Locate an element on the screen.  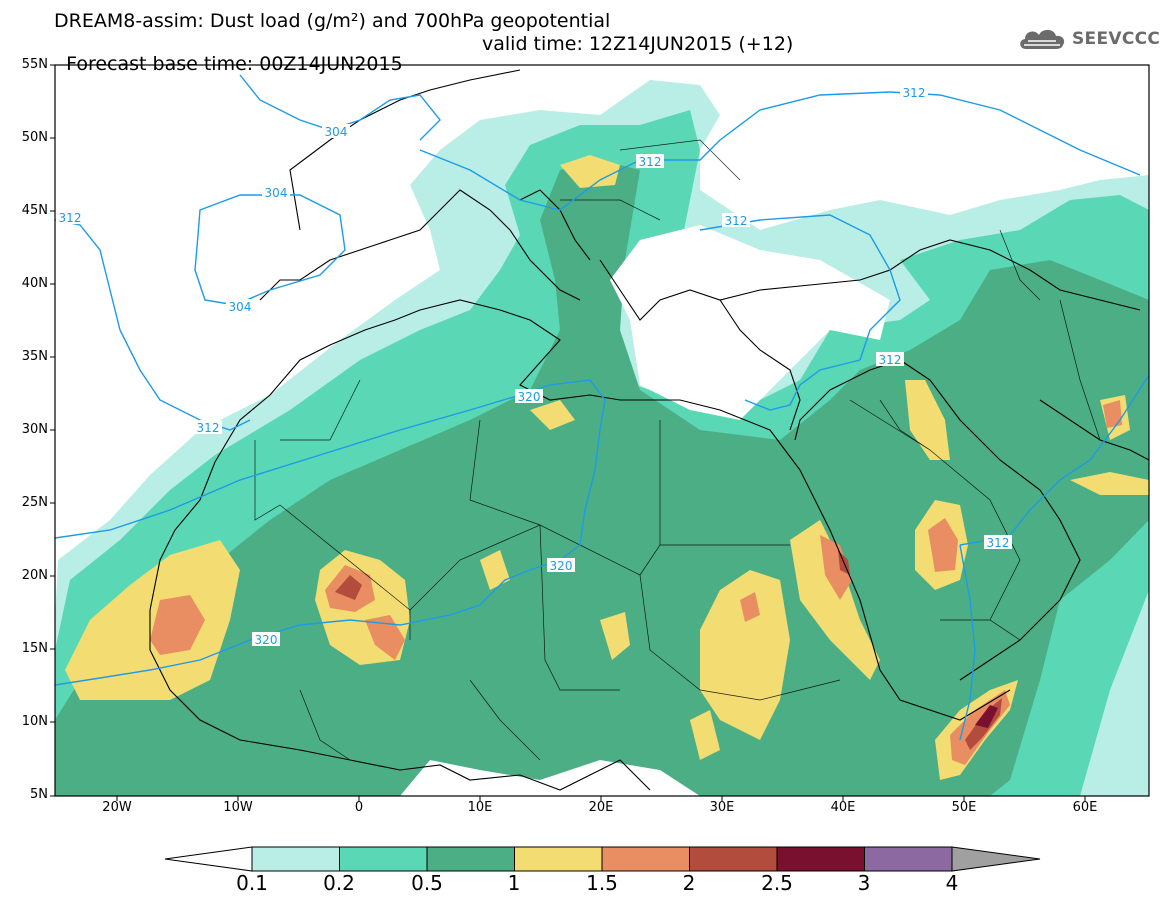
lat-tick-label: 15N is located at coordinates (34, 648).